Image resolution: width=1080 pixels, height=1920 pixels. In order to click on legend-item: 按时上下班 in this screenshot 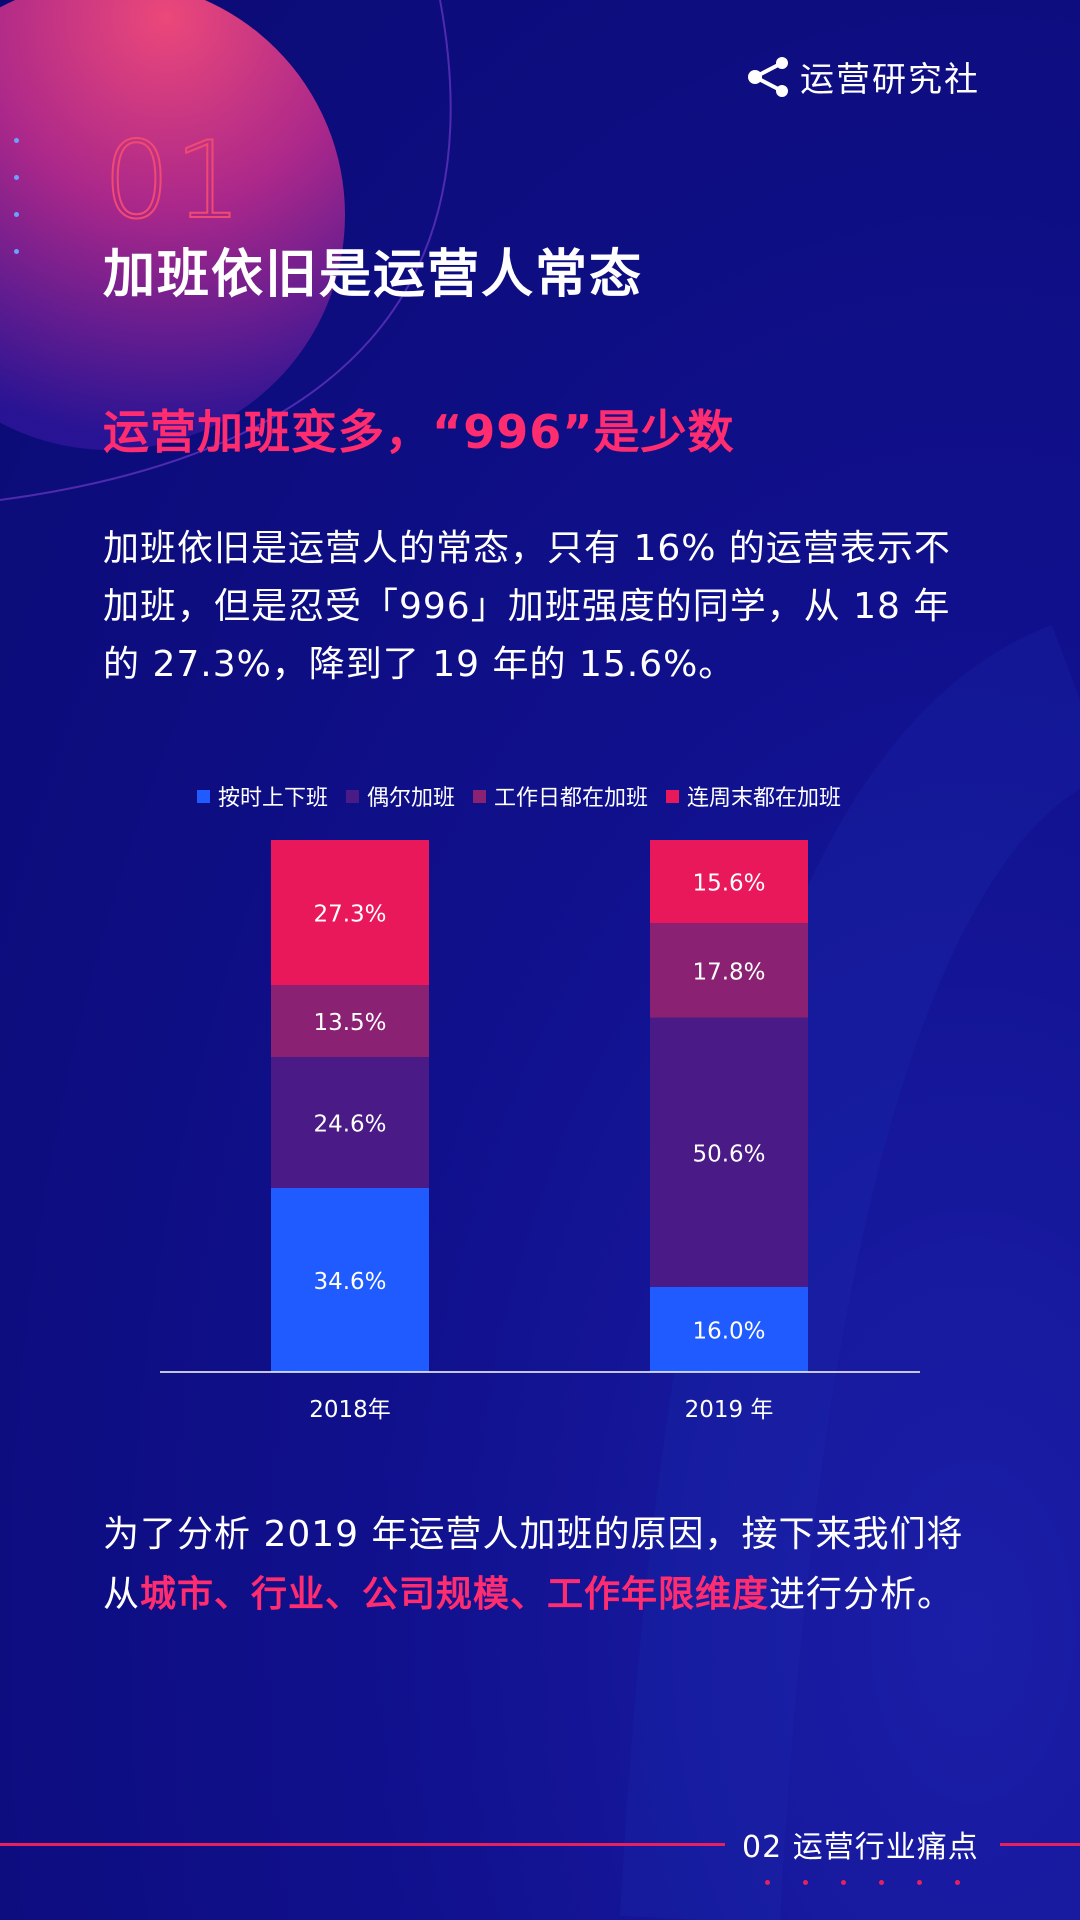, I will do `click(262, 796)`.